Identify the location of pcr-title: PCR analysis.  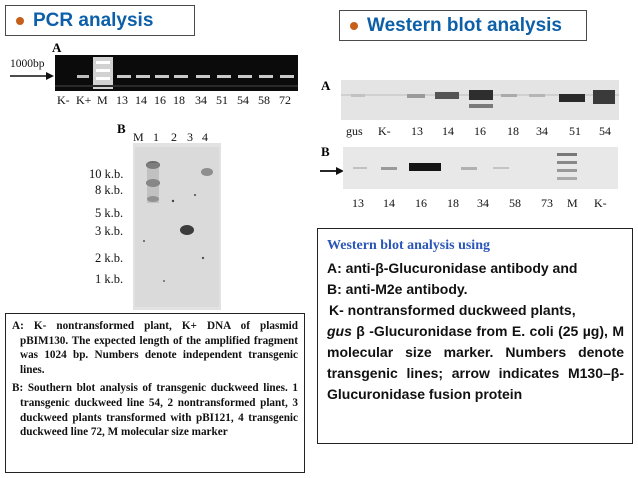
(93, 20).